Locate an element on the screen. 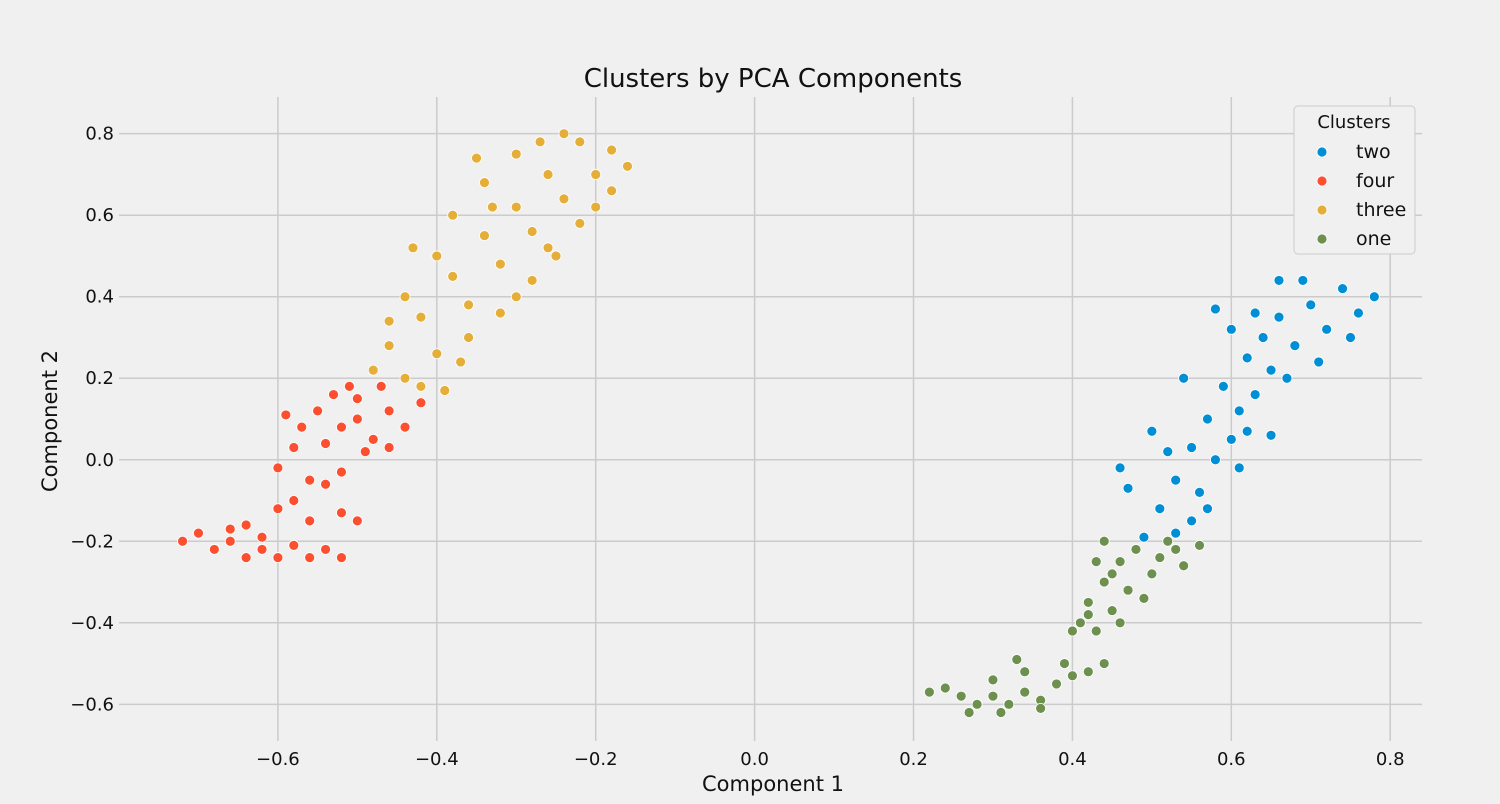  y-tick-label: −0.6 is located at coordinates (92, 704).